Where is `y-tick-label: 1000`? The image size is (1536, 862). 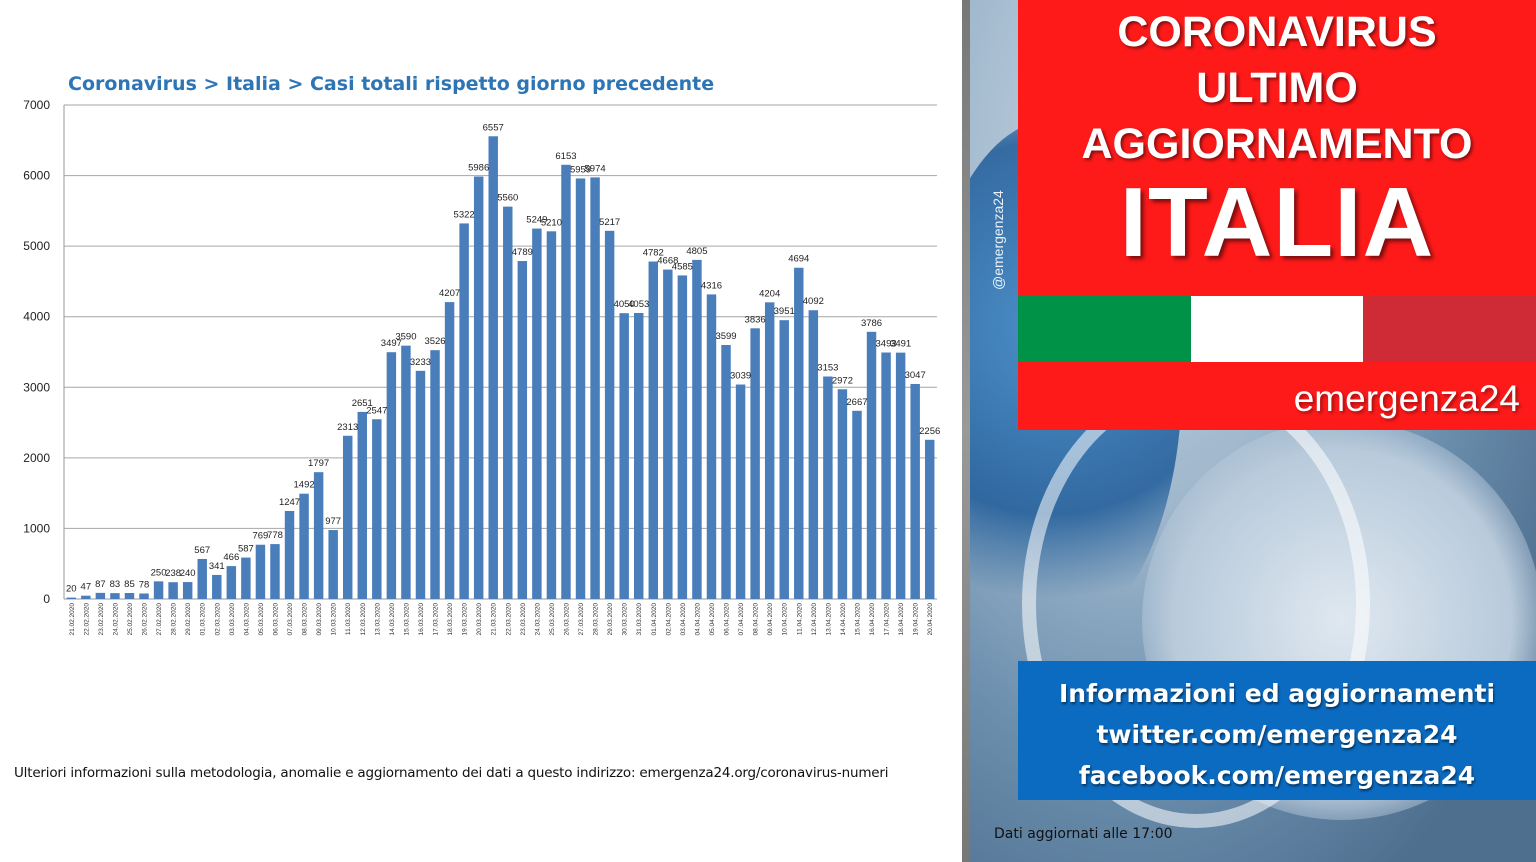 y-tick-label: 1000 is located at coordinates (36, 528).